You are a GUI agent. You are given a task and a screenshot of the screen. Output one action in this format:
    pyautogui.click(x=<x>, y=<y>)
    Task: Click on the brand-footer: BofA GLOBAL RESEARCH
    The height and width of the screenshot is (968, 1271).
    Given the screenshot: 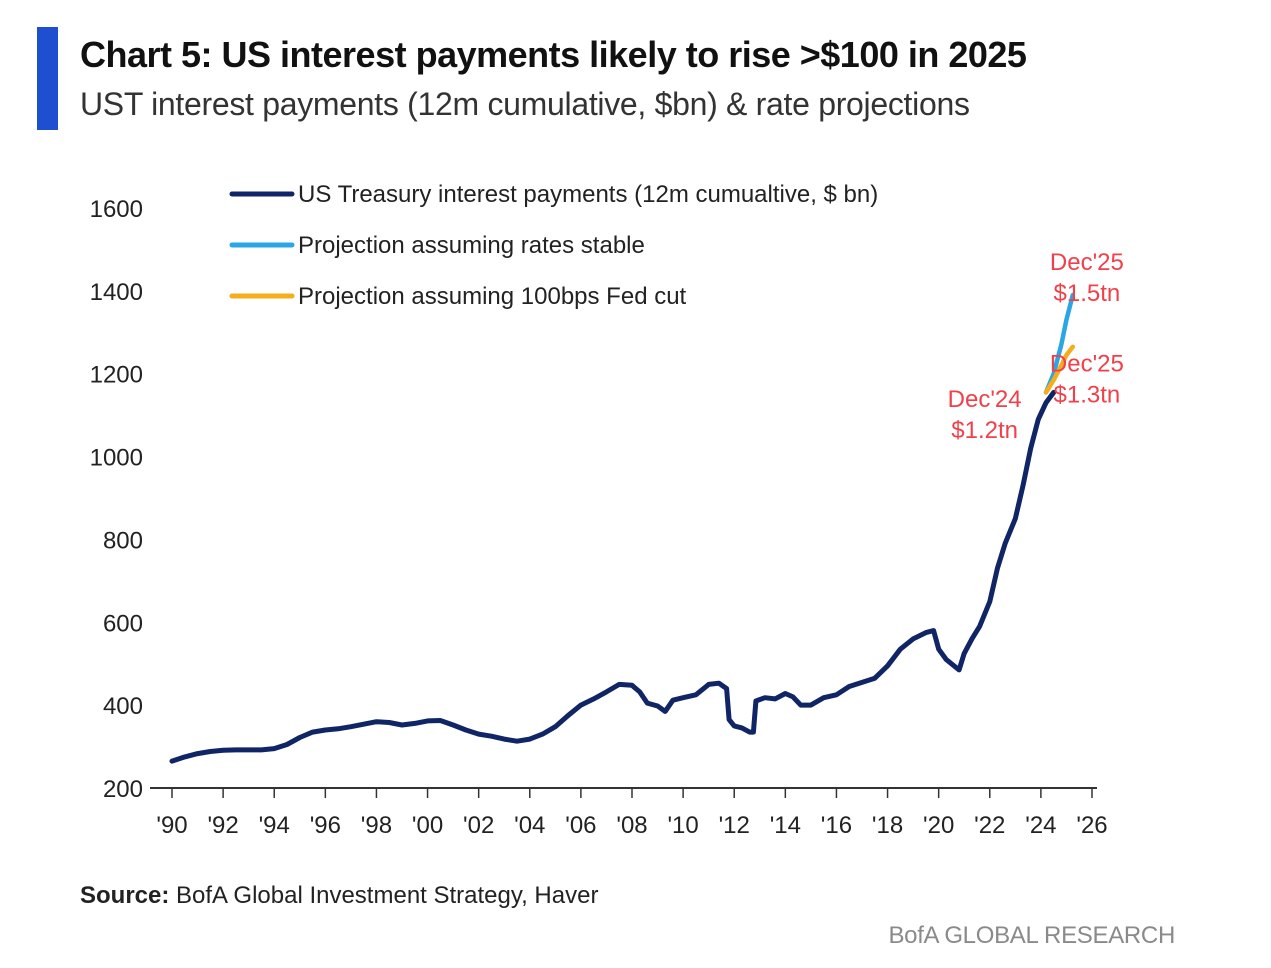 What is the action you would take?
    pyautogui.click(x=1031, y=935)
    